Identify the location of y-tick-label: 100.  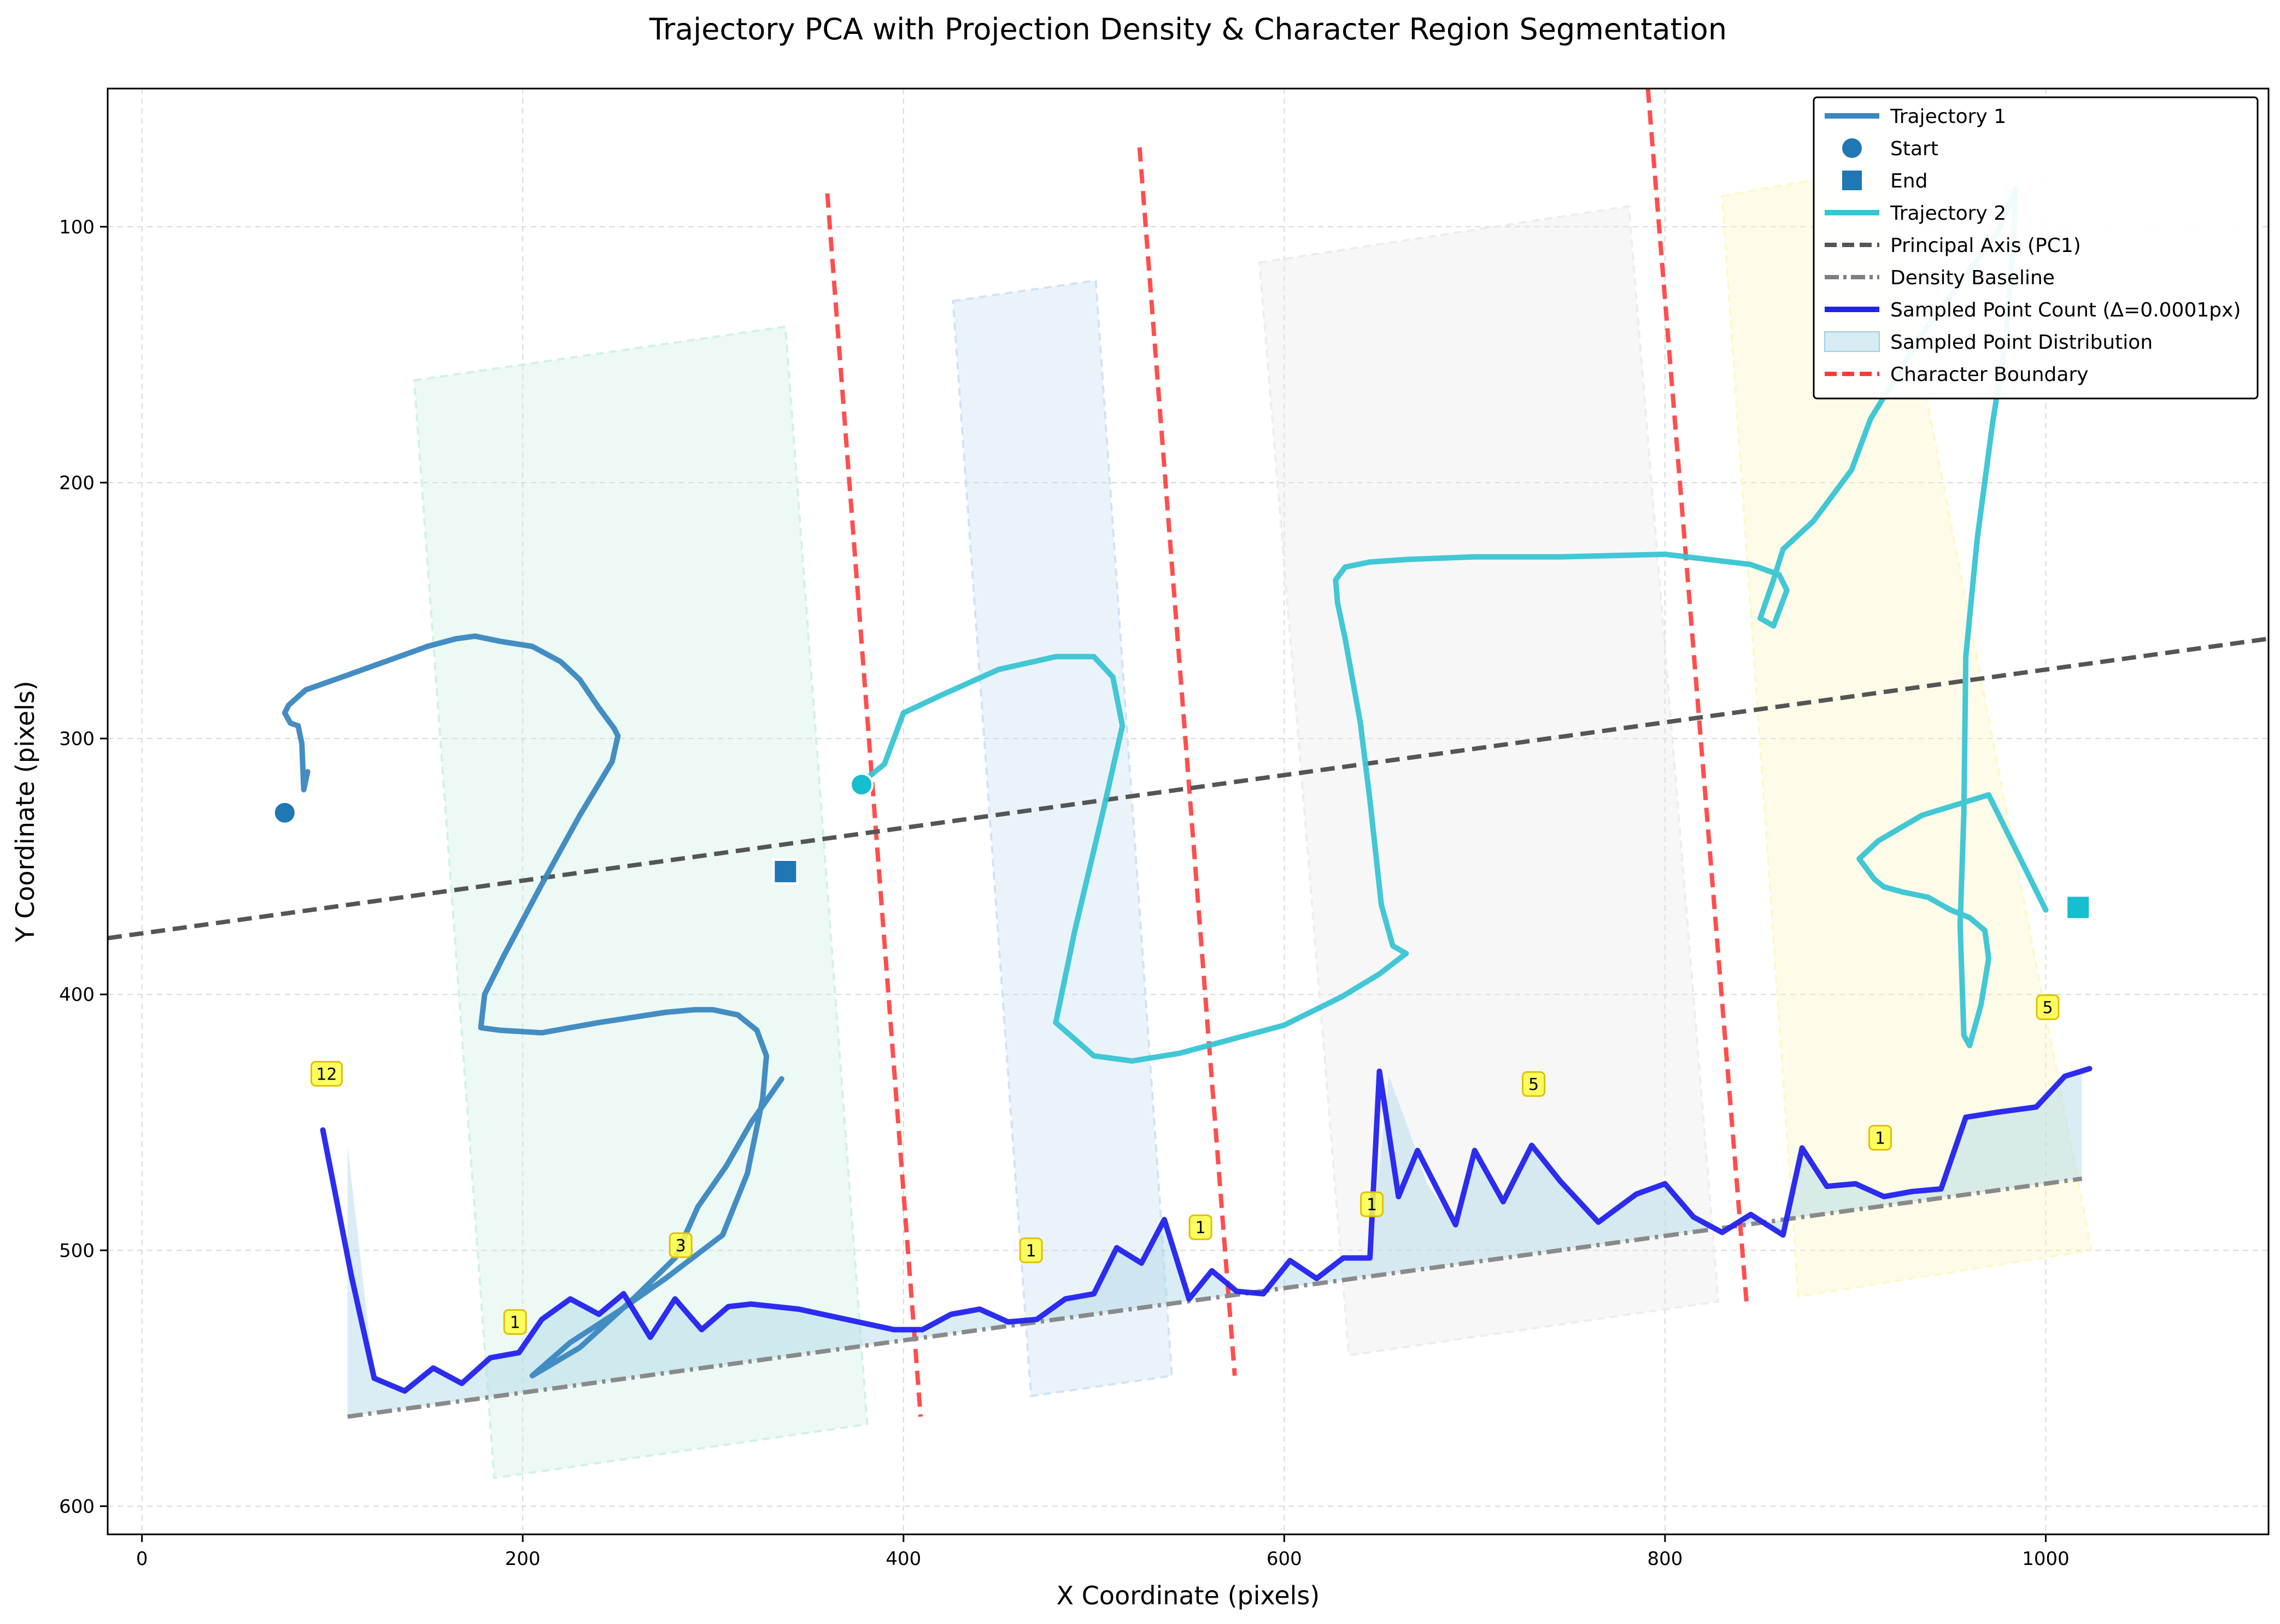
(77, 227).